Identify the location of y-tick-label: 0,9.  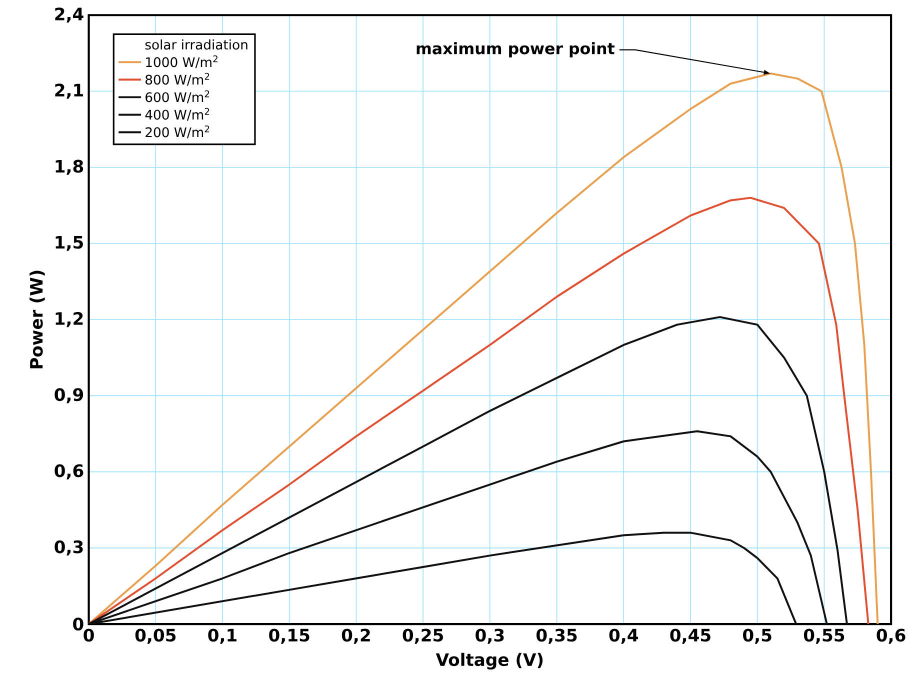
(69, 396).